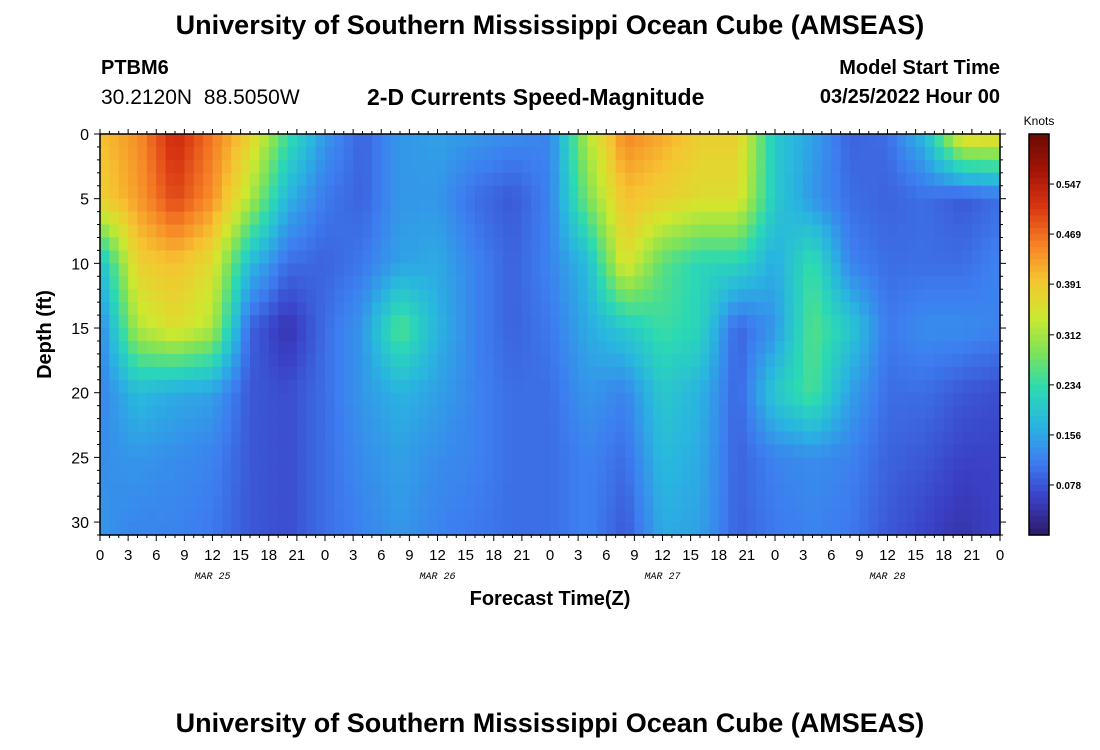  I want to click on x-tick-label: 9, so click(184, 555).